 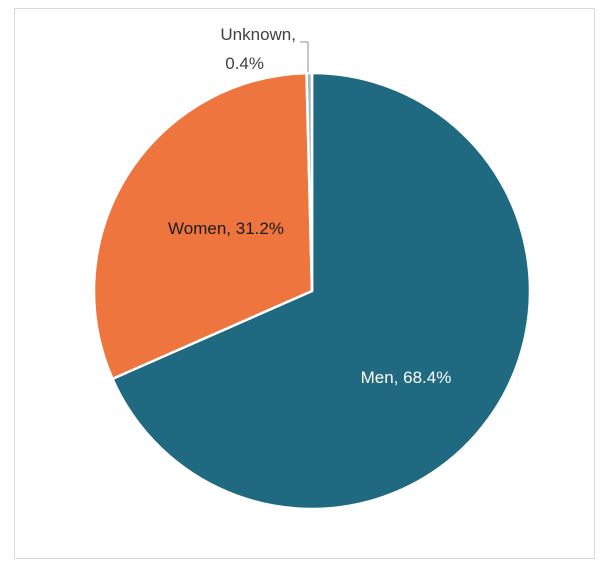 I want to click on label-men: Men, 68.4%, so click(x=406, y=377).